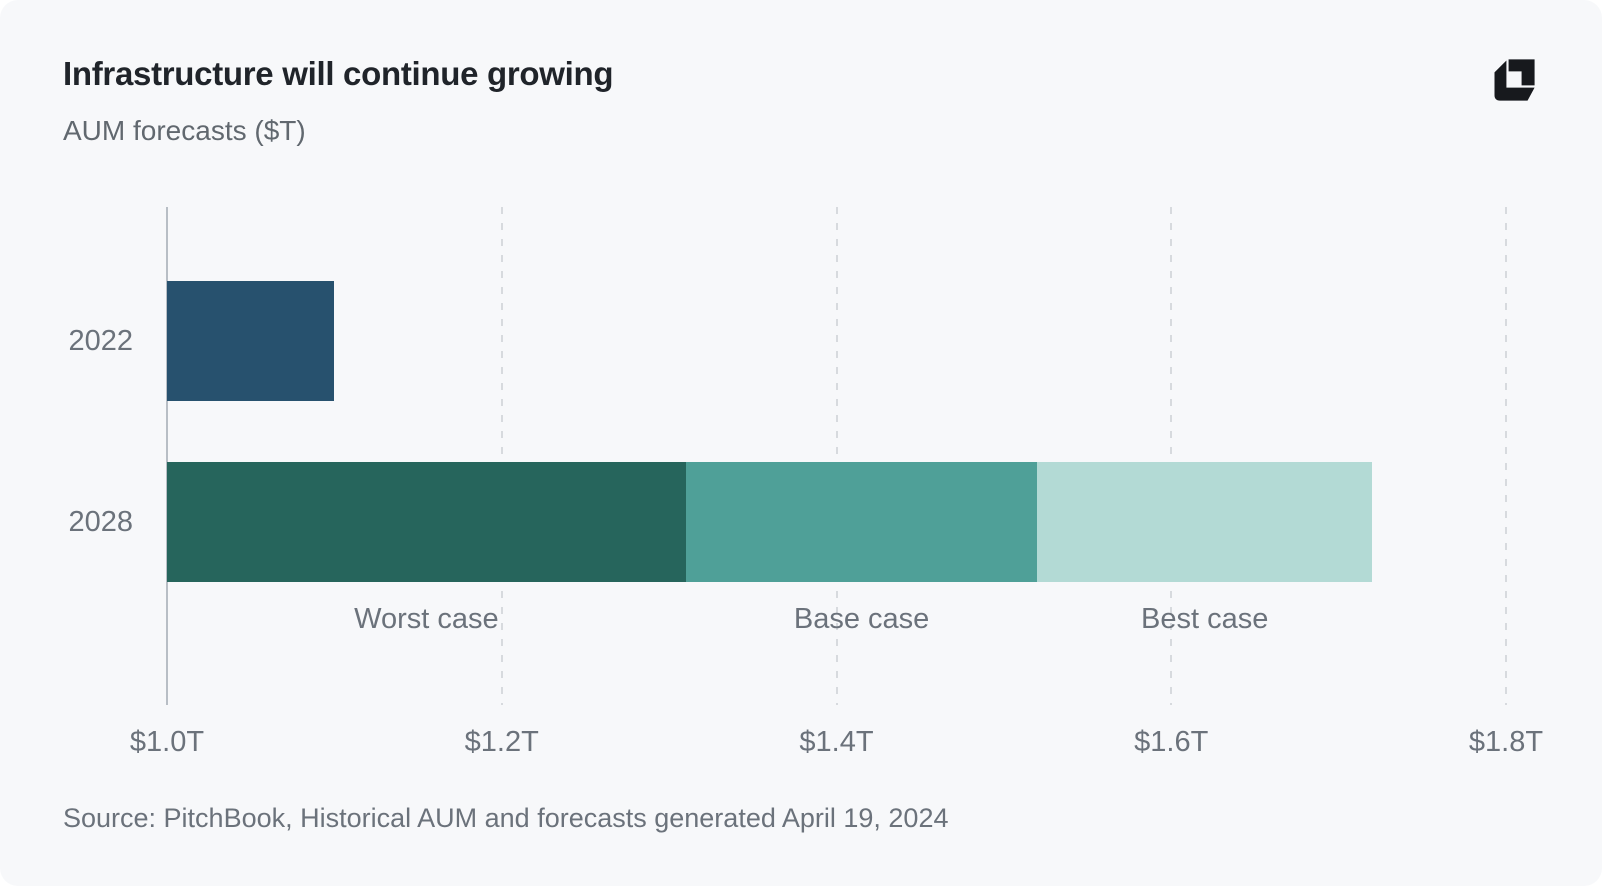 The height and width of the screenshot is (886, 1602). I want to click on chart-subtitle: AUM forecasts ($T), so click(184, 130).